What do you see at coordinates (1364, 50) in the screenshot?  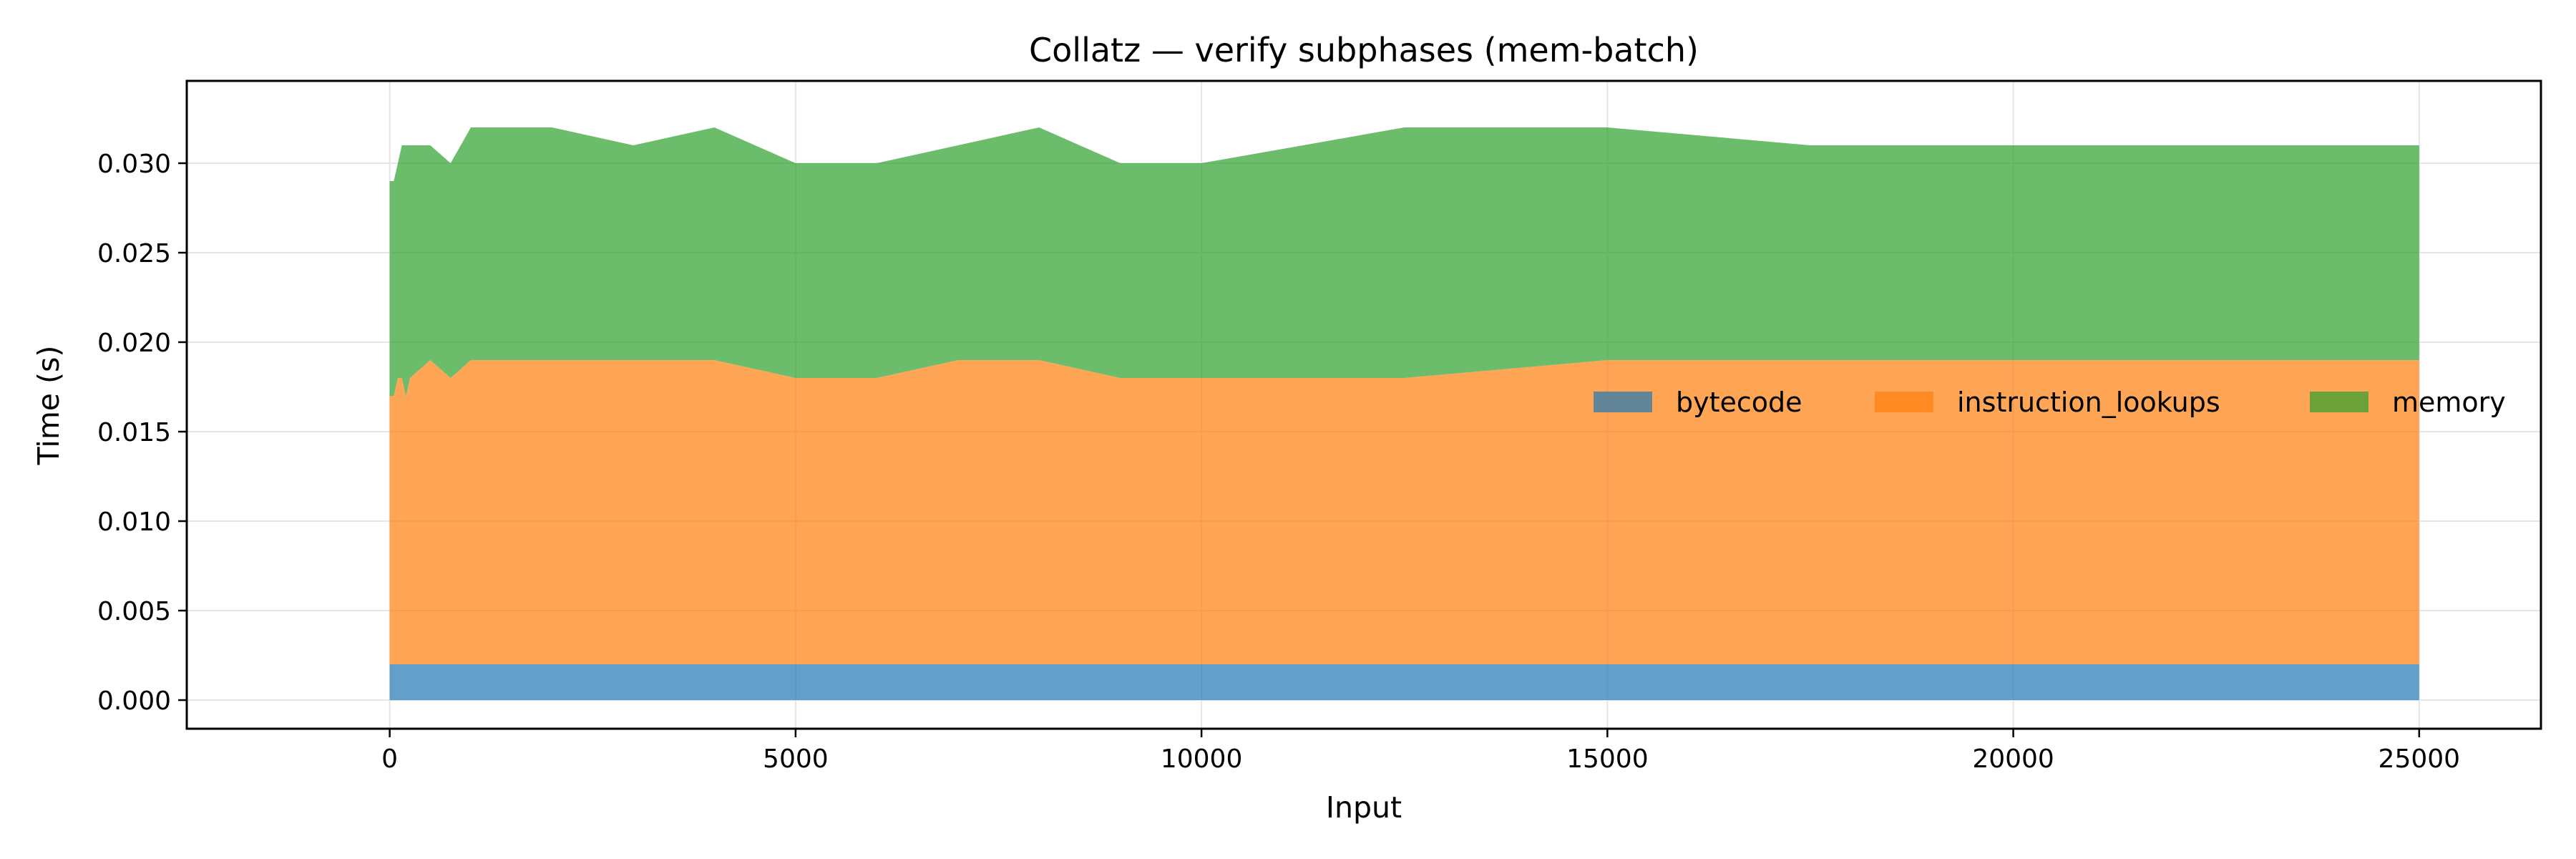 I see `chart-title: Collatz — verify subphases (mem-batch)` at bounding box center [1364, 50].